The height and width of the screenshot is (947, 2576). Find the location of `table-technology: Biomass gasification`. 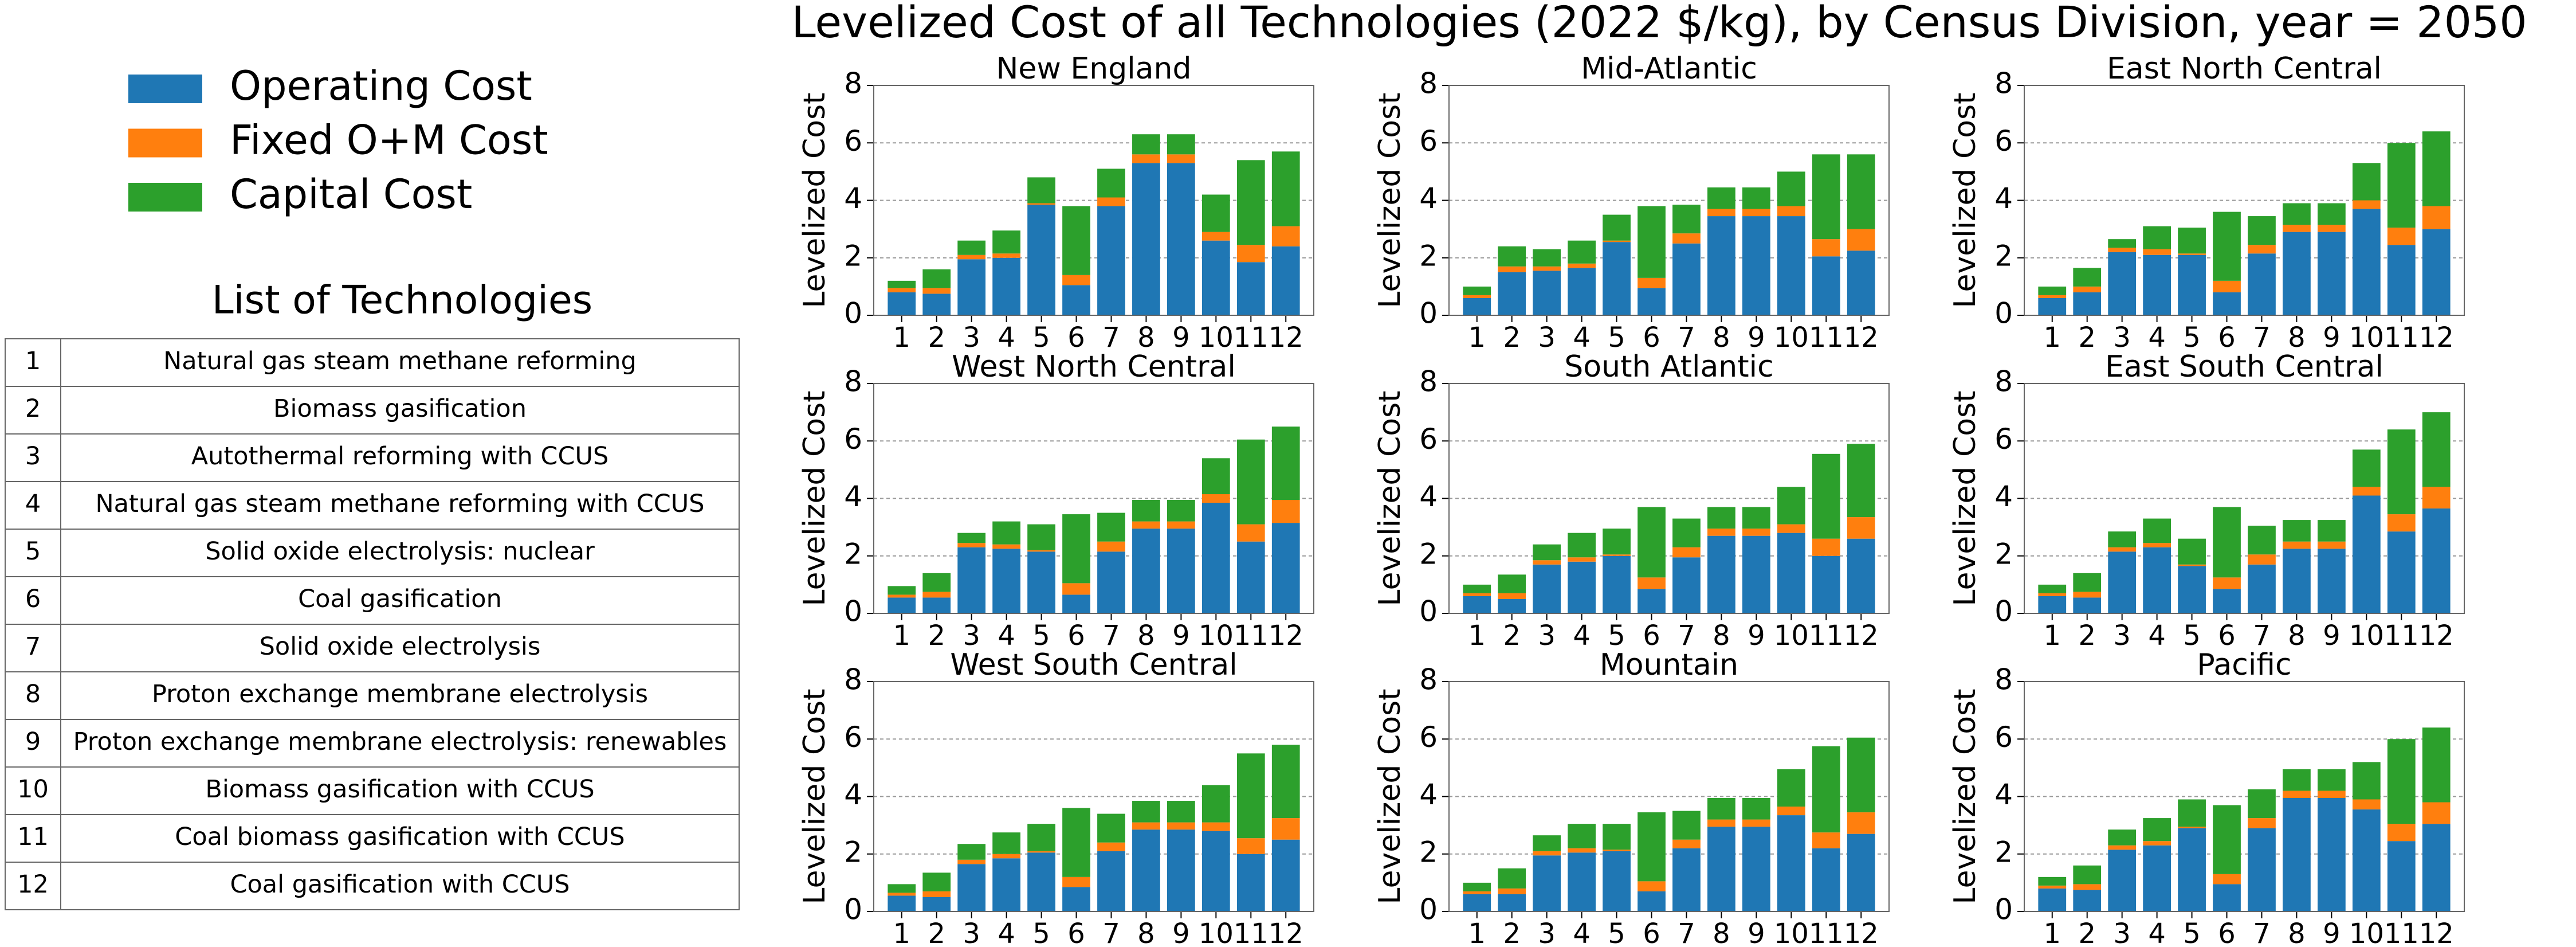

table-technology: Biomass gasification is located at coordinates (400, 409).